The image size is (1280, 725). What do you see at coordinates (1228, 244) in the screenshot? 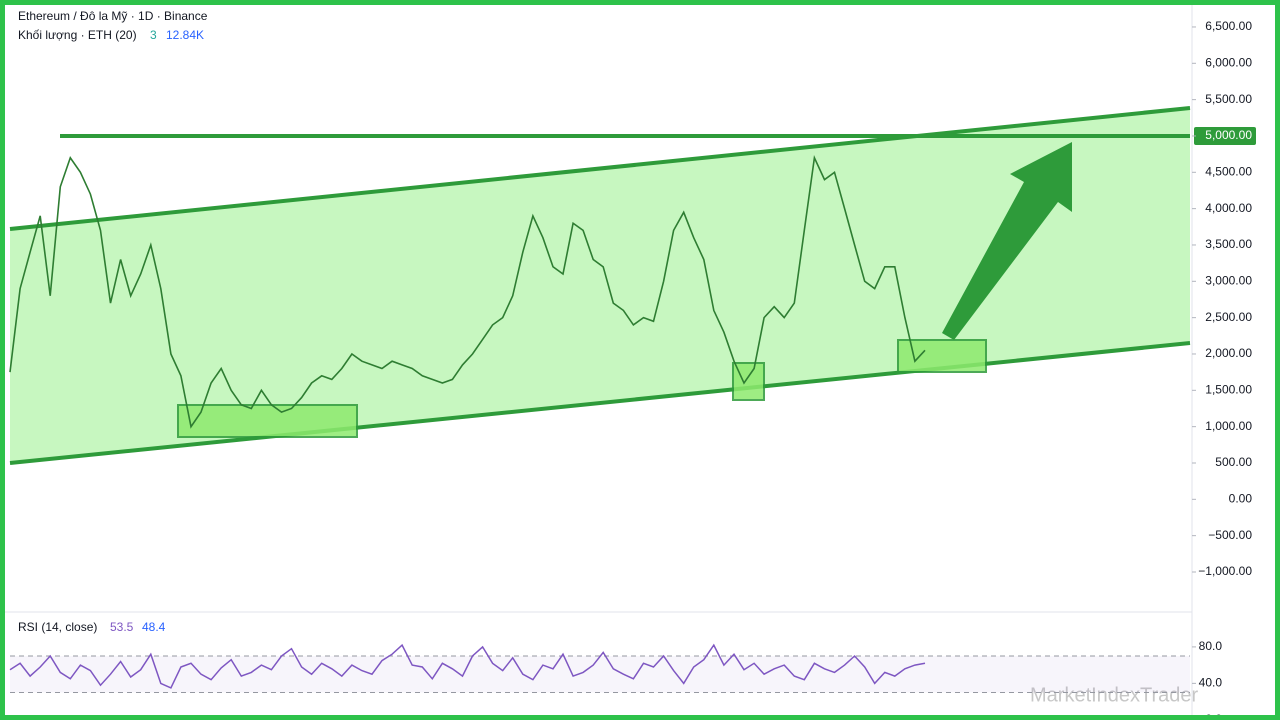
I see `y-tick-label: 3,500.00` at bounding box center [1228, 244].